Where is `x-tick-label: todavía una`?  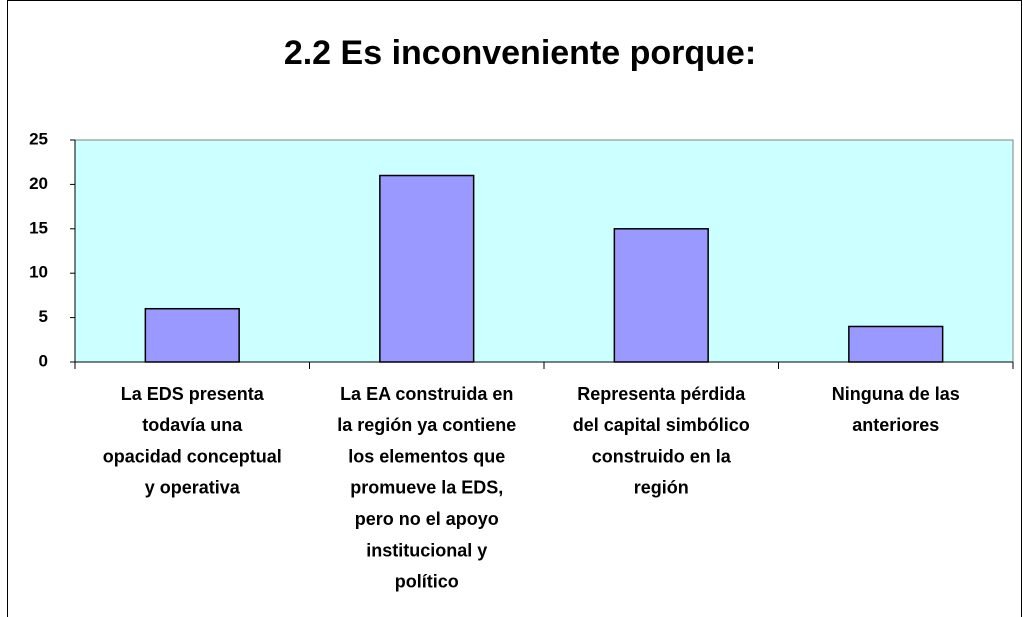
x-tick-label: todavía una is located at coordinates (192, 425).